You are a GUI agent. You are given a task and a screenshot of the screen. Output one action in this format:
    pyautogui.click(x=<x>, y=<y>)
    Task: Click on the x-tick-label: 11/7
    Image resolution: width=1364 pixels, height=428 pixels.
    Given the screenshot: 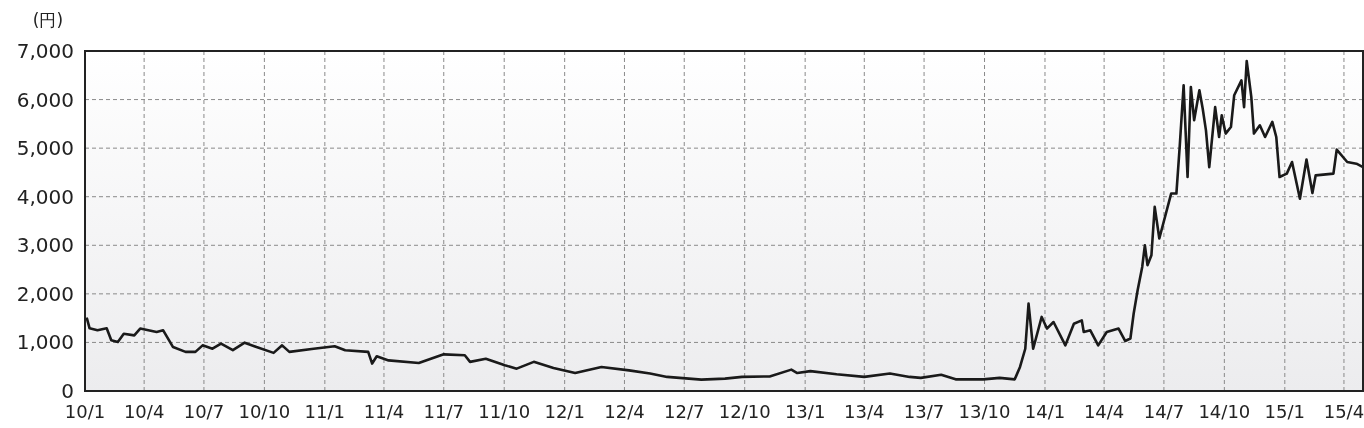 What is the action you would take?
    pyautogui.click(x=443, y=411)
    